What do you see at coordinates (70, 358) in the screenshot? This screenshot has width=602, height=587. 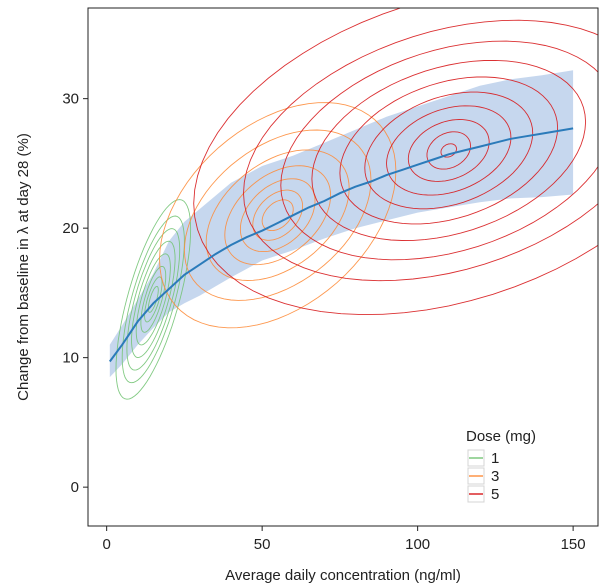 I see `y-tick-label: 10` at bounding box center [70, 358].